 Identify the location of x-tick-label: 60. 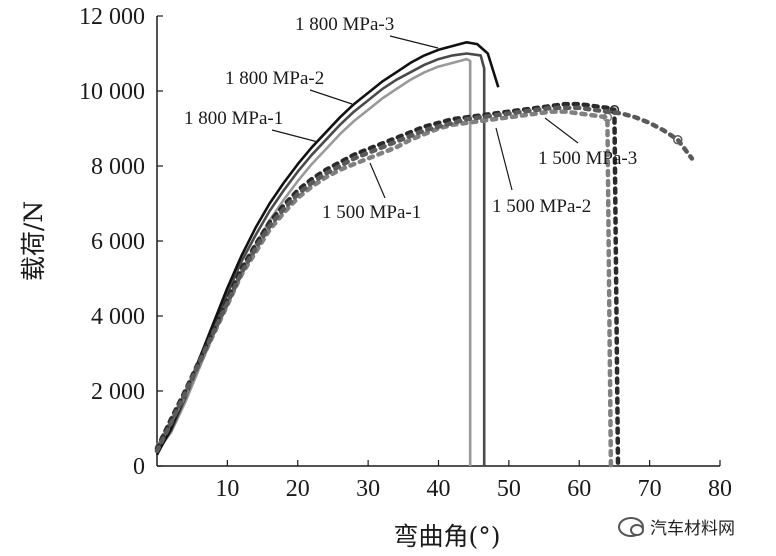
(579, 489).